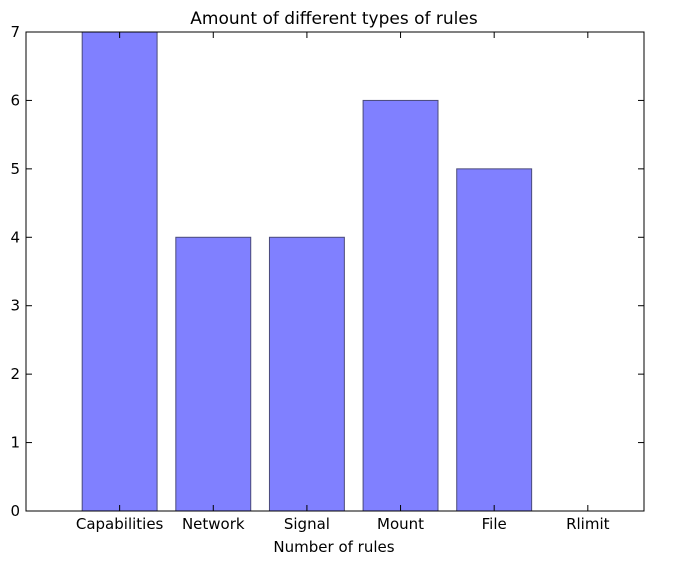 The height and width of the screenshot is (564, 677). What do you see at coordinates (15, 374) in the screenshot?
I see `y-tick-label: 2` at bounding box center [15, 374].